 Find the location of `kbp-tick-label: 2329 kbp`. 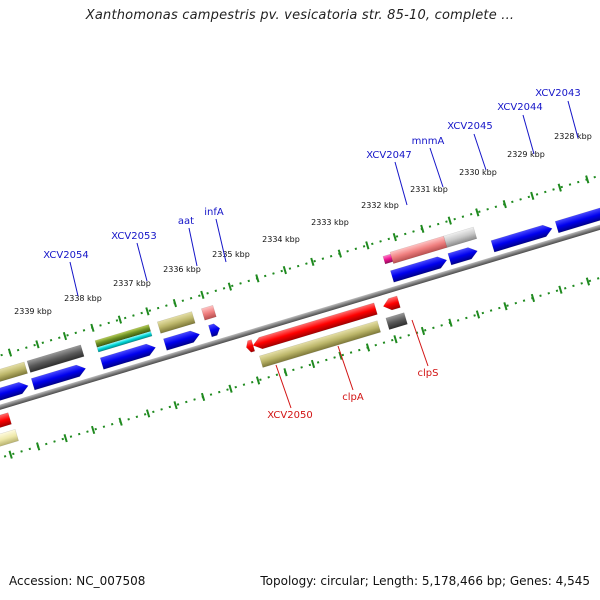

kbp-tick-label: 2329 kbp is located at coordinates (526, 154).